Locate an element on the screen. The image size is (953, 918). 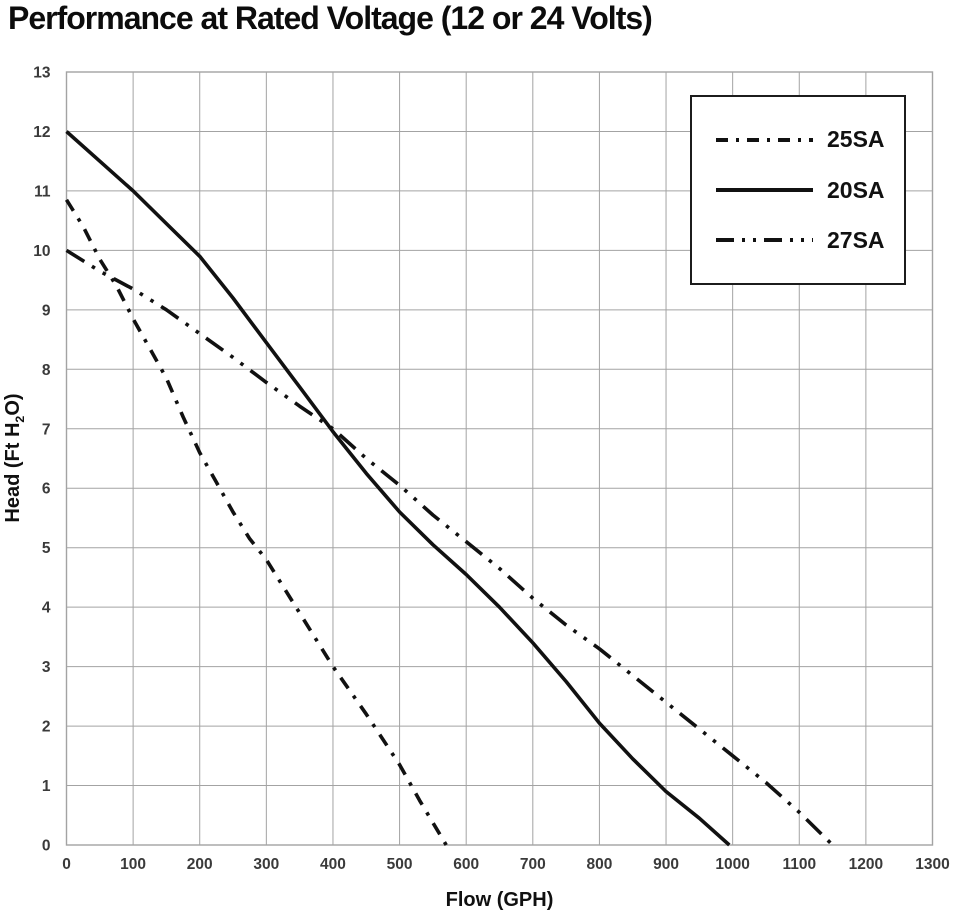
y-tick-label: 5 is located at coordinates (46, 548).